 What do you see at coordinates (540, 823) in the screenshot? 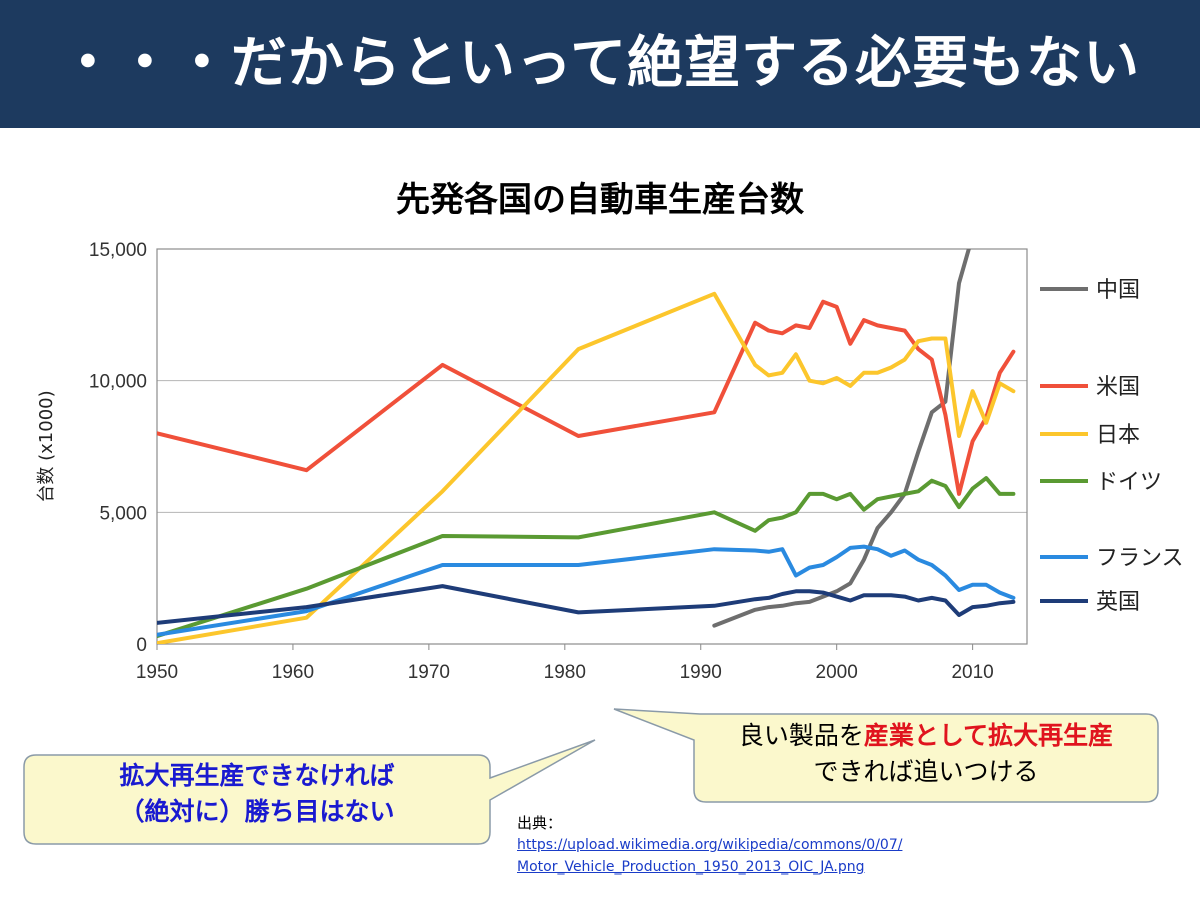
I see `source-label: 出典：` at bounding box center [540, 823].